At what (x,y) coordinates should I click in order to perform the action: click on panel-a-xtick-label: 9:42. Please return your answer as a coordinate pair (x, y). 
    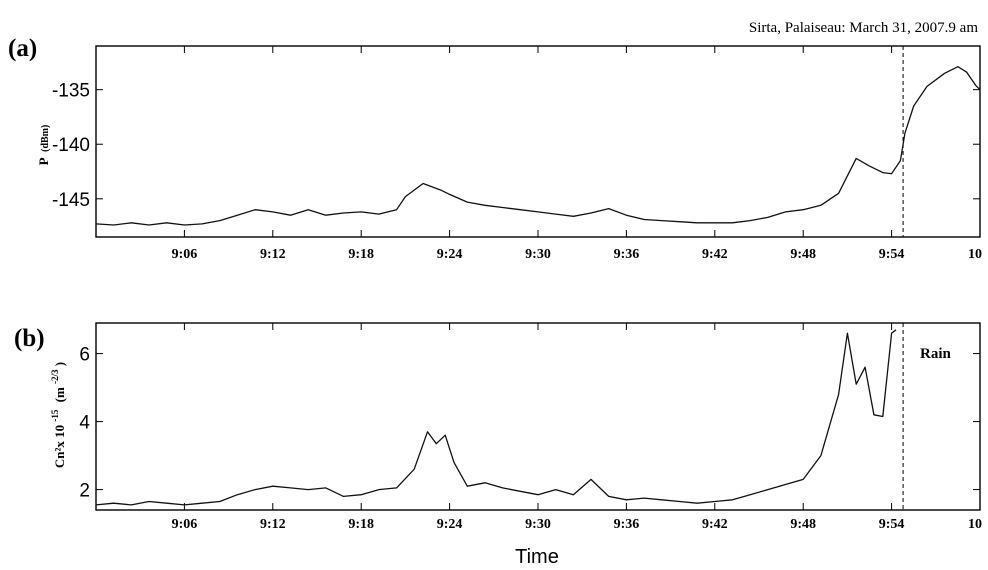
    Looking at the image, I should click on (715, 254).